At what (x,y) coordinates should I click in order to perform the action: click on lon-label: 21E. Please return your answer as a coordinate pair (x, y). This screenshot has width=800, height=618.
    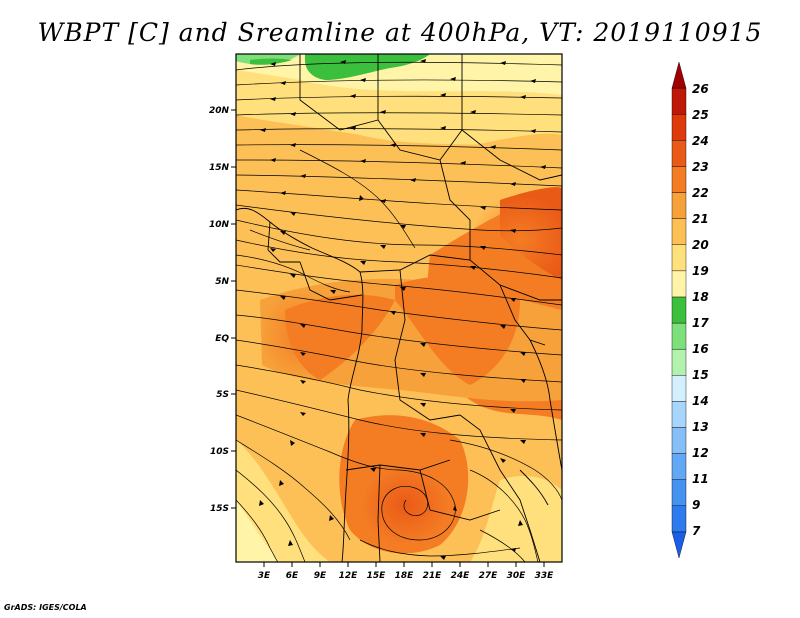
    Looking at the image, I should click on (433, 576).